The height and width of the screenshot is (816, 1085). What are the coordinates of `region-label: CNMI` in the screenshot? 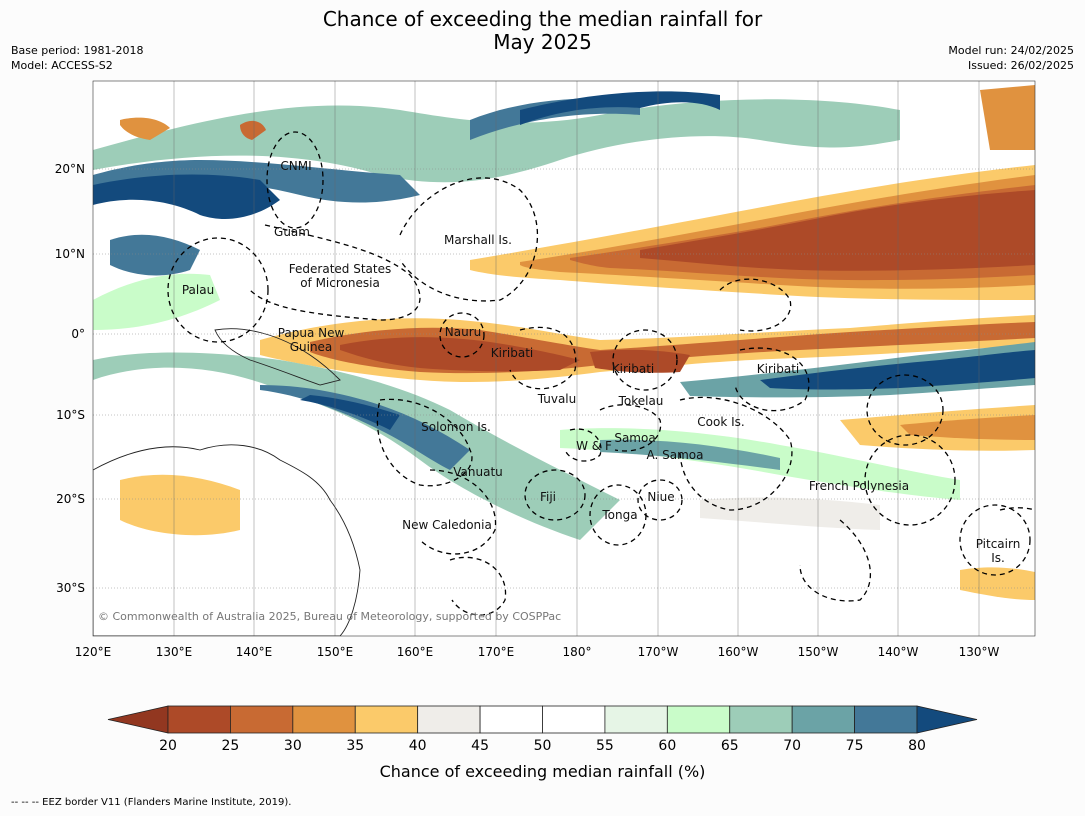 It's located at (295, 166).